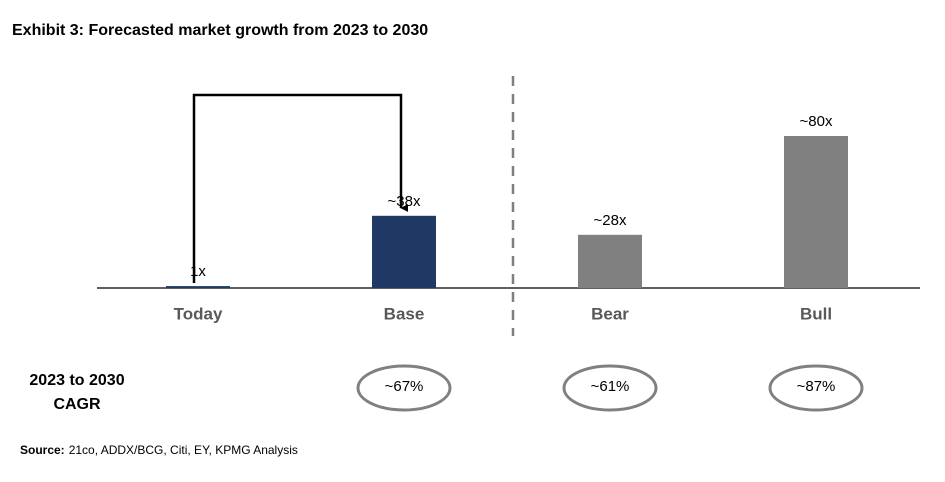 The width and height of the screenshot is (945, 482). I want to click on cagr-value: ~87%, so click(816, 386).